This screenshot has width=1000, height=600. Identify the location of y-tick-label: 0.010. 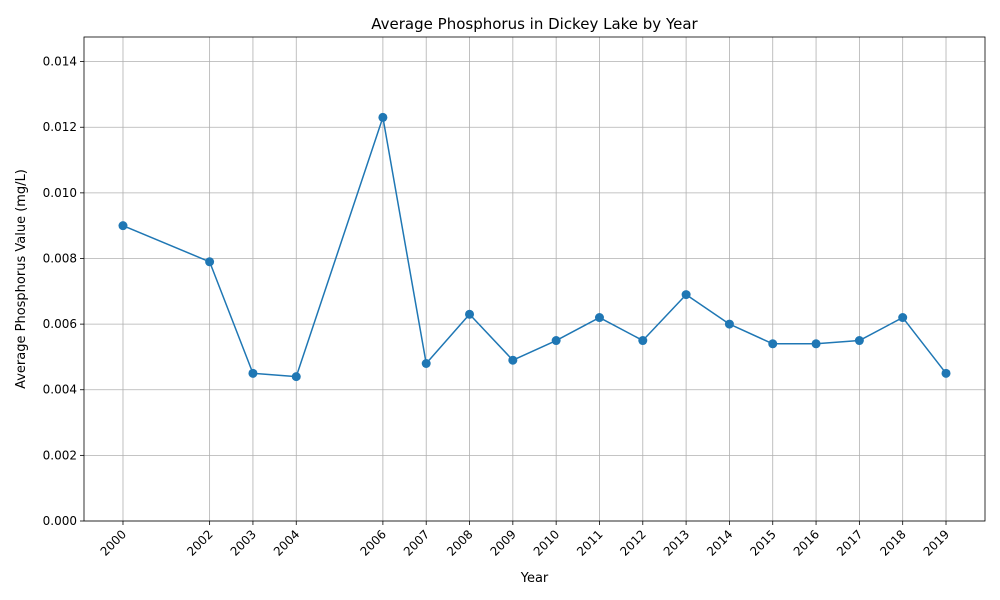
(60, 193).